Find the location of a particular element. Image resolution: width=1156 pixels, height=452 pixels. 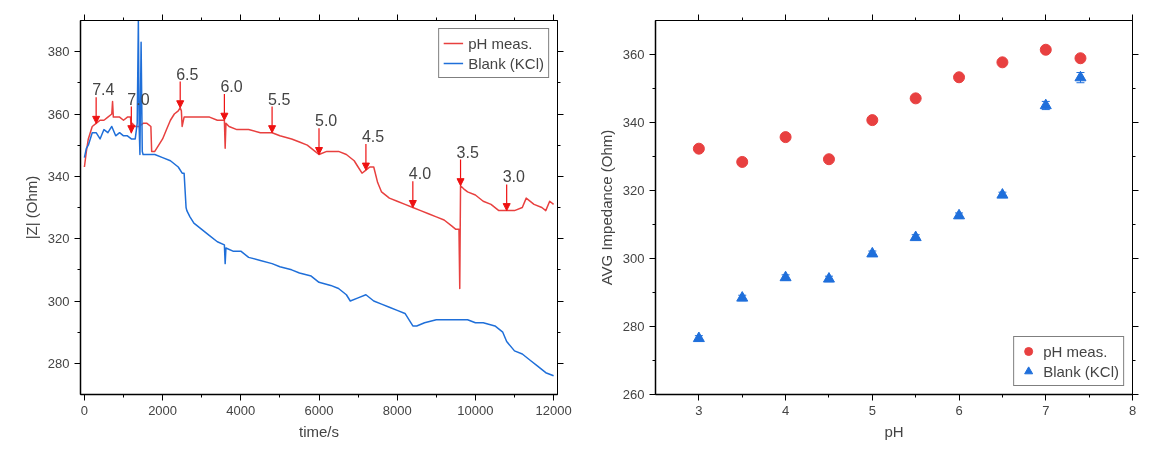

annotation: 7.4 is located at coordinates (103, 90).